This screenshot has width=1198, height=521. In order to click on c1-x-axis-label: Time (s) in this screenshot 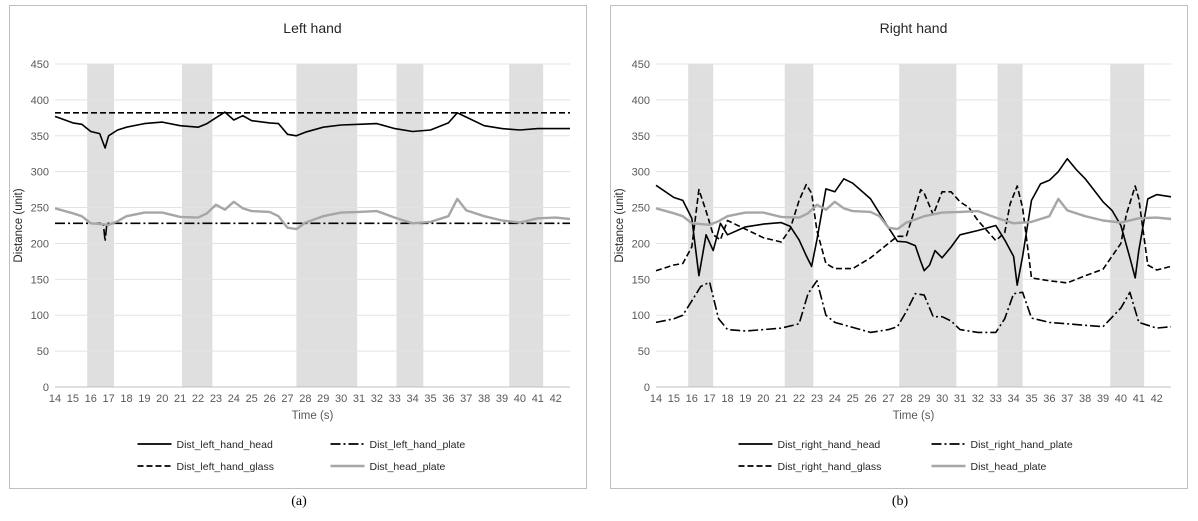, I will do `click(914, 416)`.